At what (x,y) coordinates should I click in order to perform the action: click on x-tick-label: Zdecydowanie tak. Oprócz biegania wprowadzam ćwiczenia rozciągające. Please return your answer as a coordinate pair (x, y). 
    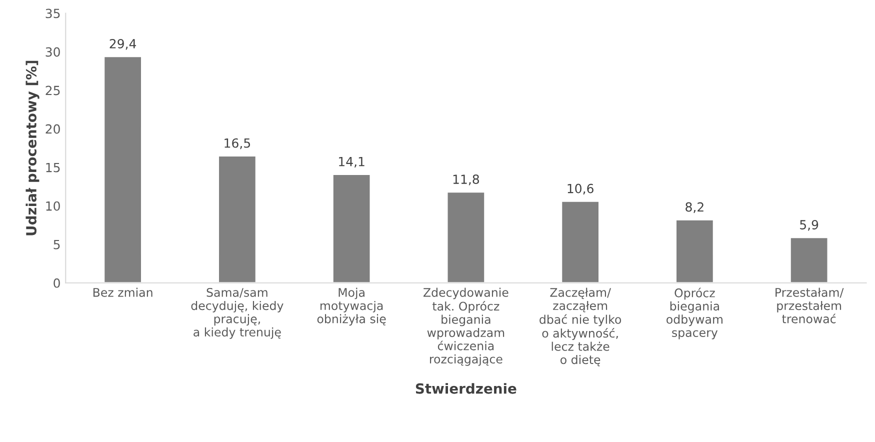
    Looking at the image, I should click on (465, 327).